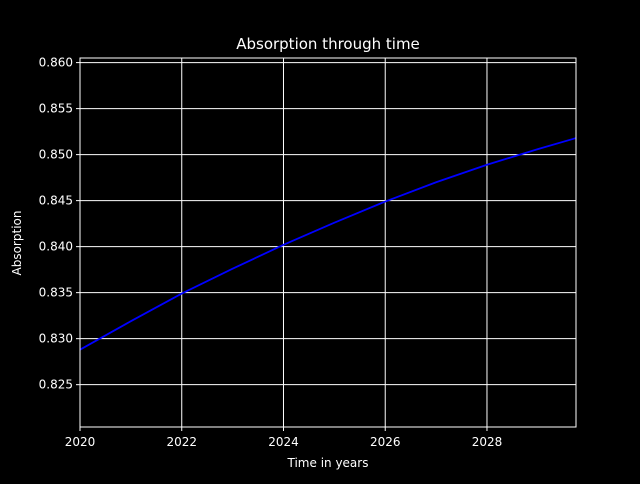 The width and height of the screenshot is (640, 484). What do you see at coordinates (80, 442) in the screenshot?
I see `x-tick-label: 2020` at bounding box center [80, 442].